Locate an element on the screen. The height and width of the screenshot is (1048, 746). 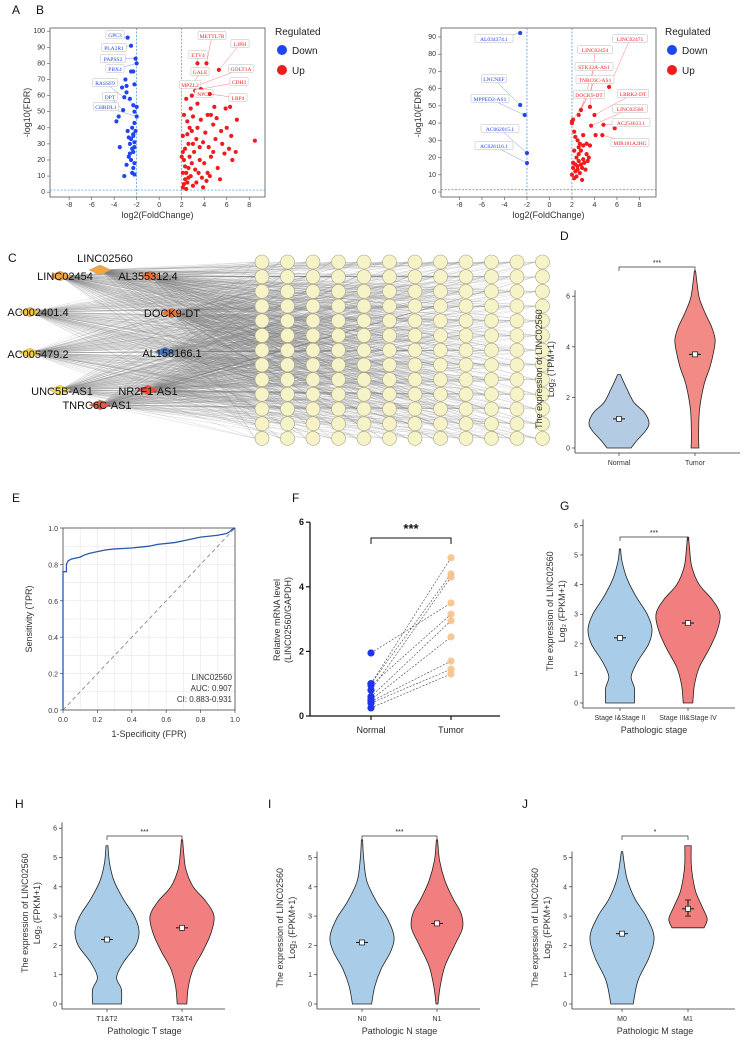
y-axis-label: The expression of LINC02560 is located at coordinates (535, 928).